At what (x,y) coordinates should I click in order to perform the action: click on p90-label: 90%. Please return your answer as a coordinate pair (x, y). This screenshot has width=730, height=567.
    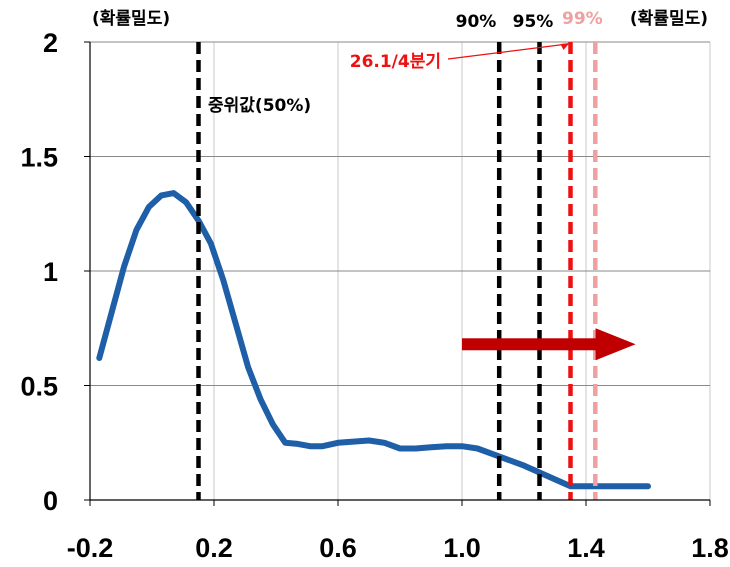
    Looking at the image, I should click on (476, 22).